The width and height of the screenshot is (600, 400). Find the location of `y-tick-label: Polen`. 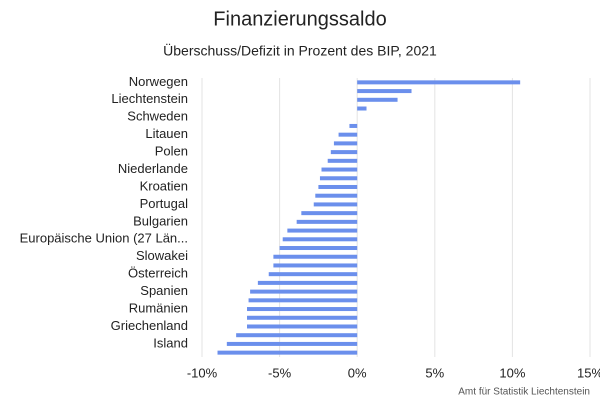

y-tick-label: Polen is located at coordinates (171, 151).